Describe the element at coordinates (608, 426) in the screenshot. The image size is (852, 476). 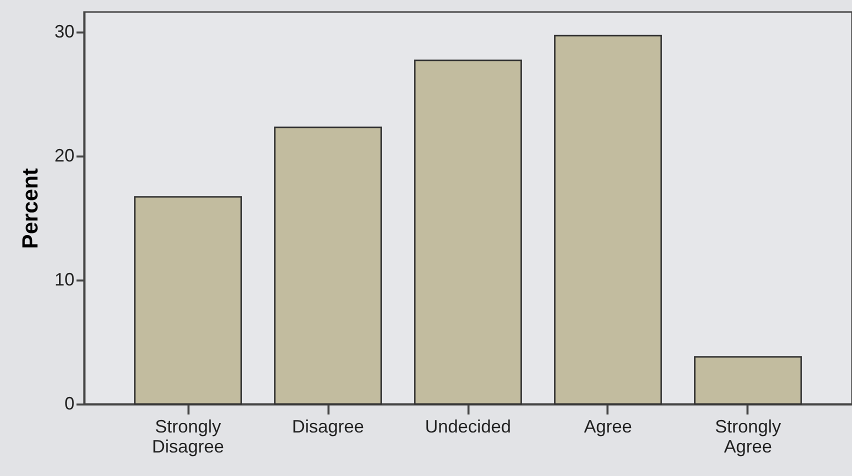
I see `x-tick-label: Agree` at that location.